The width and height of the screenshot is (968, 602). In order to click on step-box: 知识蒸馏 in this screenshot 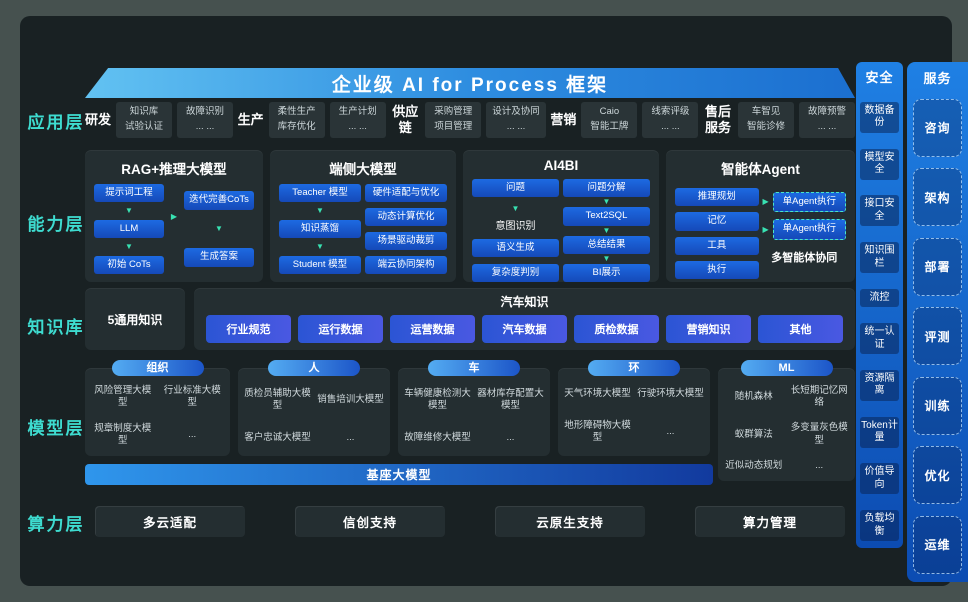, I will do `click(320, 229)`.